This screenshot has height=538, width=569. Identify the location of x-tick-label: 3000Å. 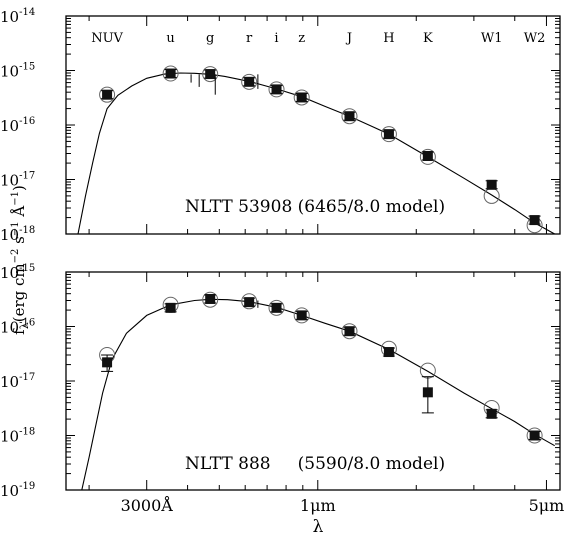
(147, 505).